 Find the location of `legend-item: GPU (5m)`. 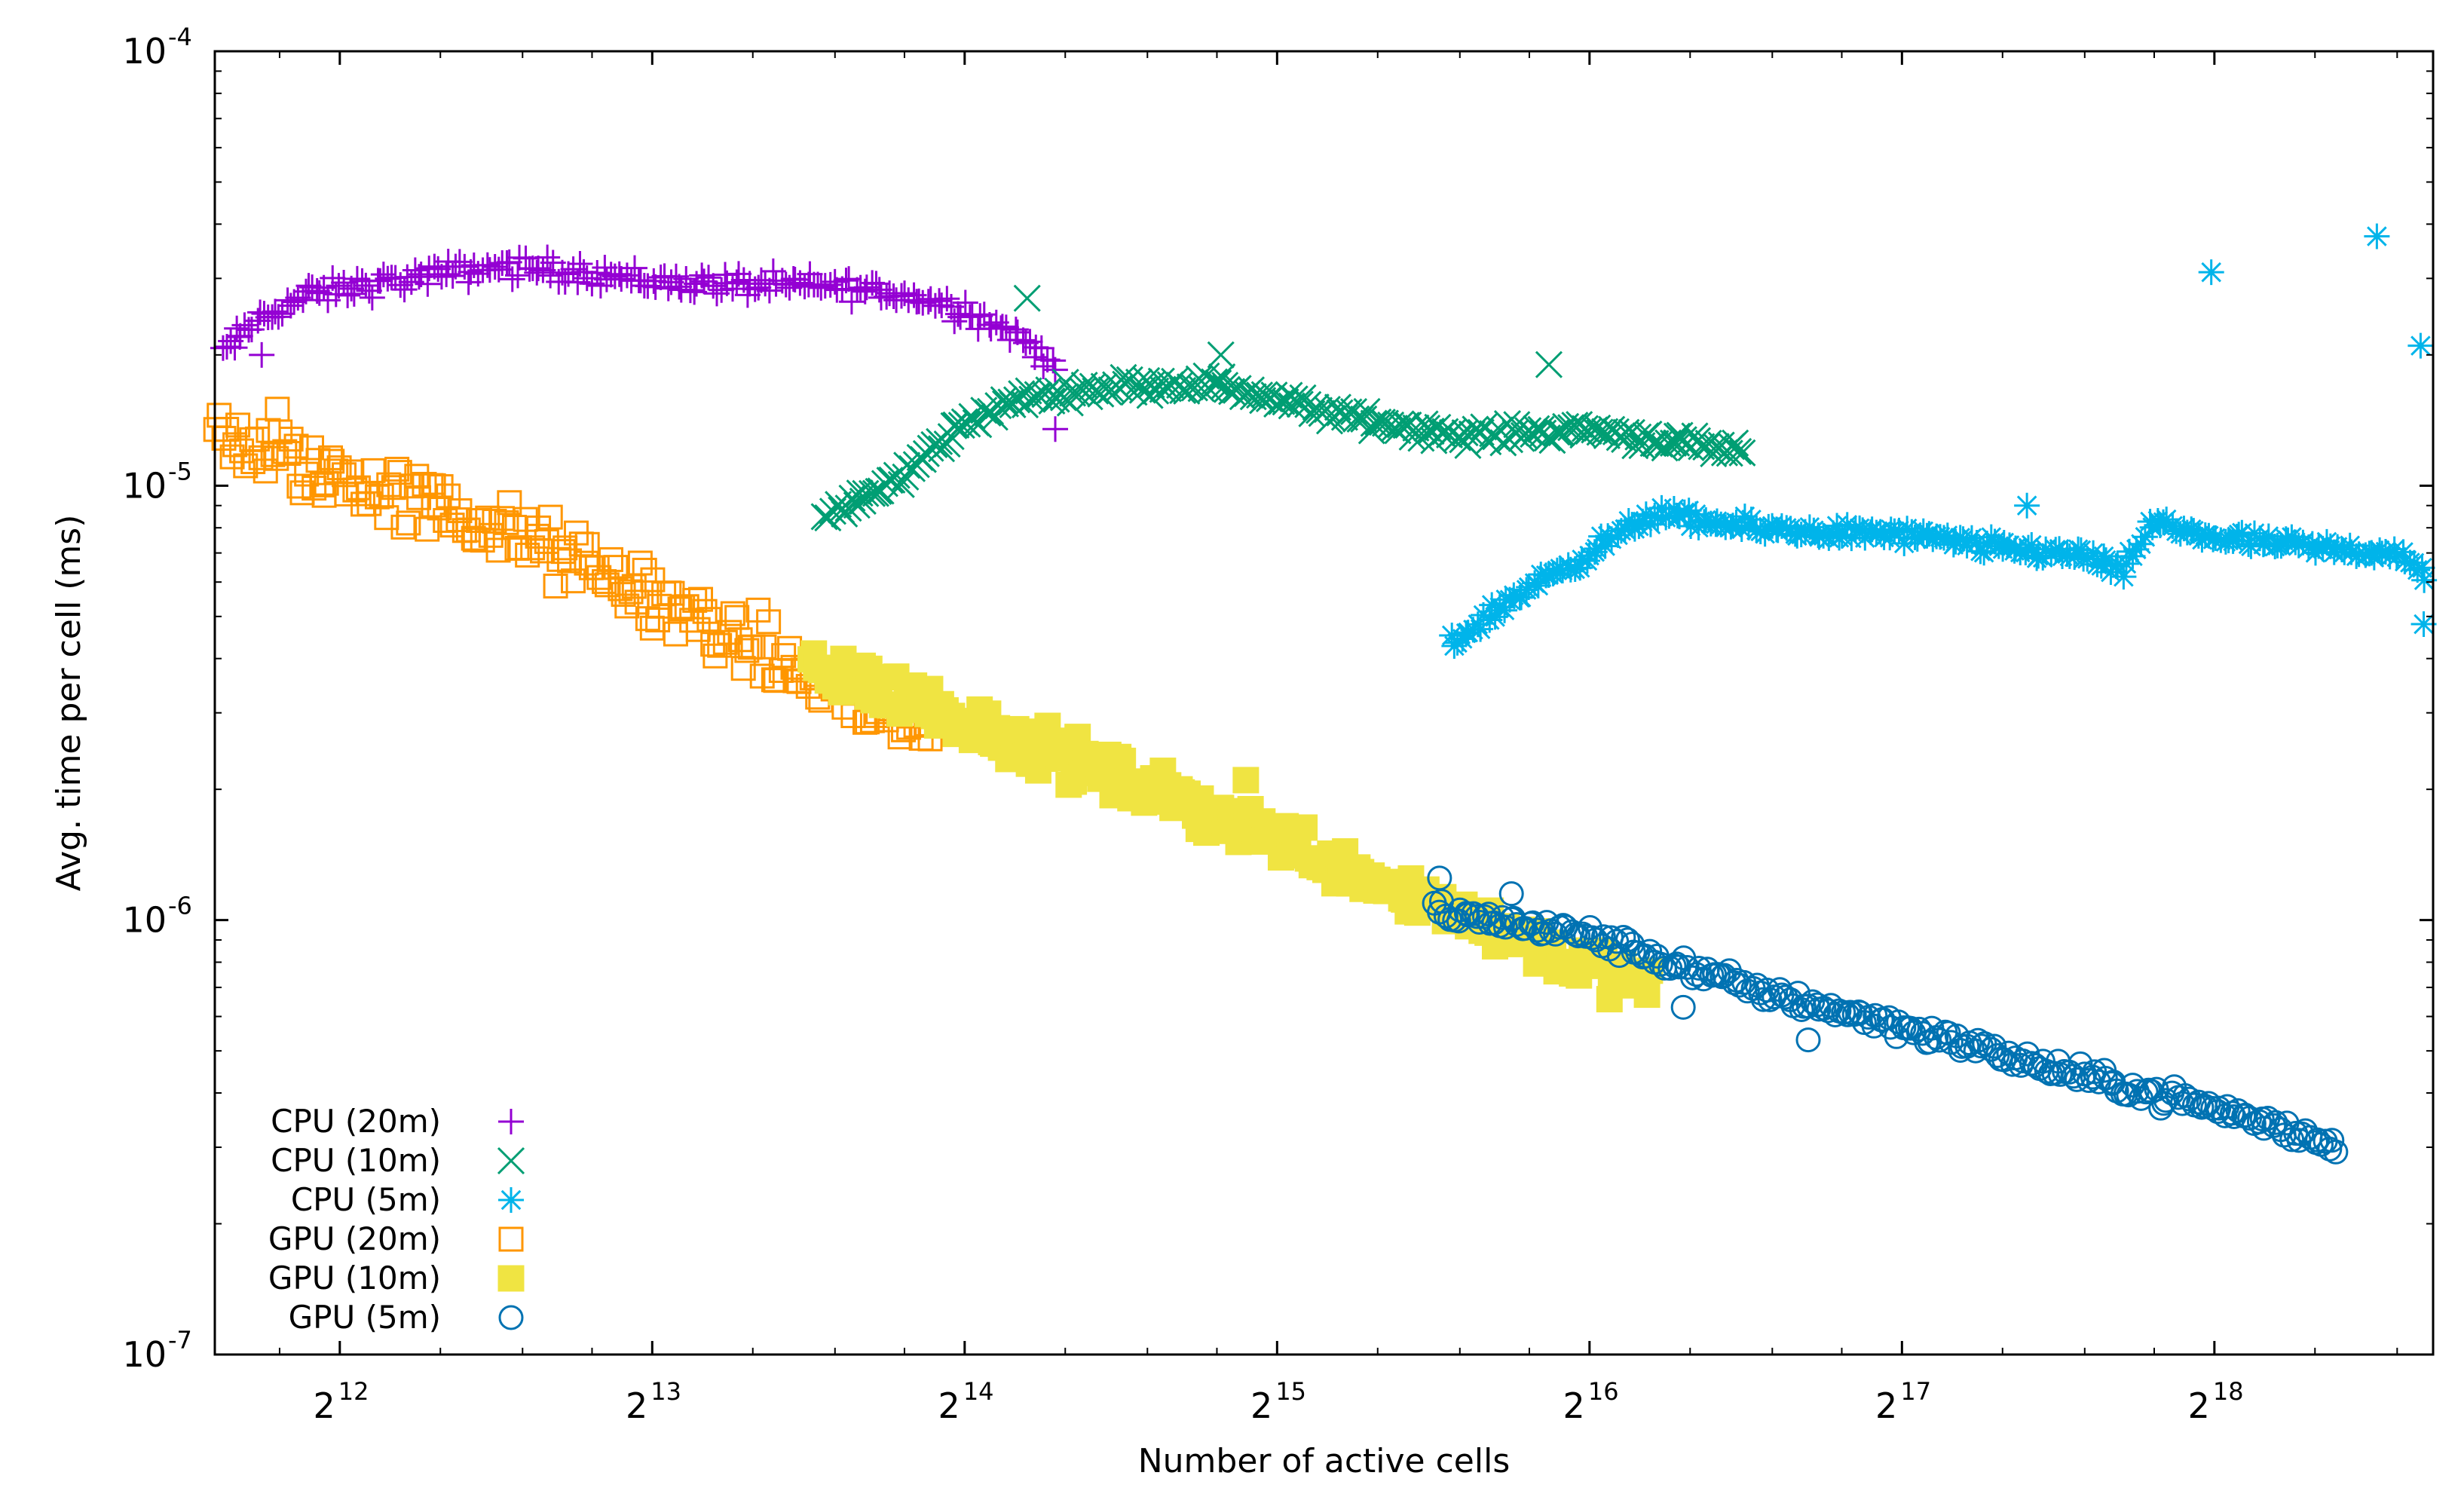

legend-item: GPU (5m) is located at coordinates (407, 1317).